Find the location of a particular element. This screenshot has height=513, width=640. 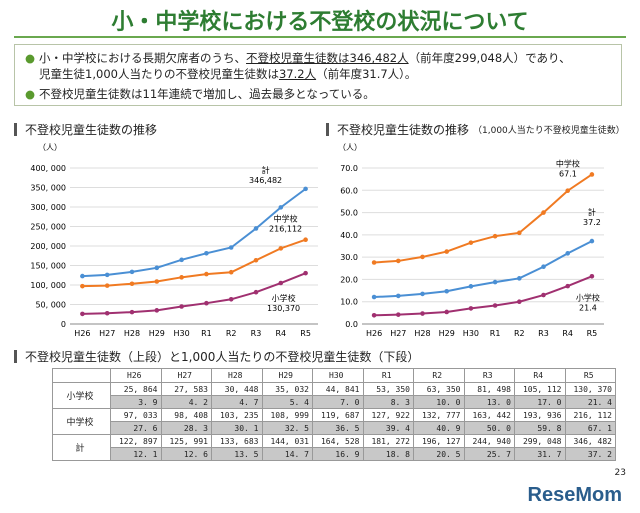

heading-note: （1,000人当たり不登校児童生徒数） is located at coordinates (549, 131).